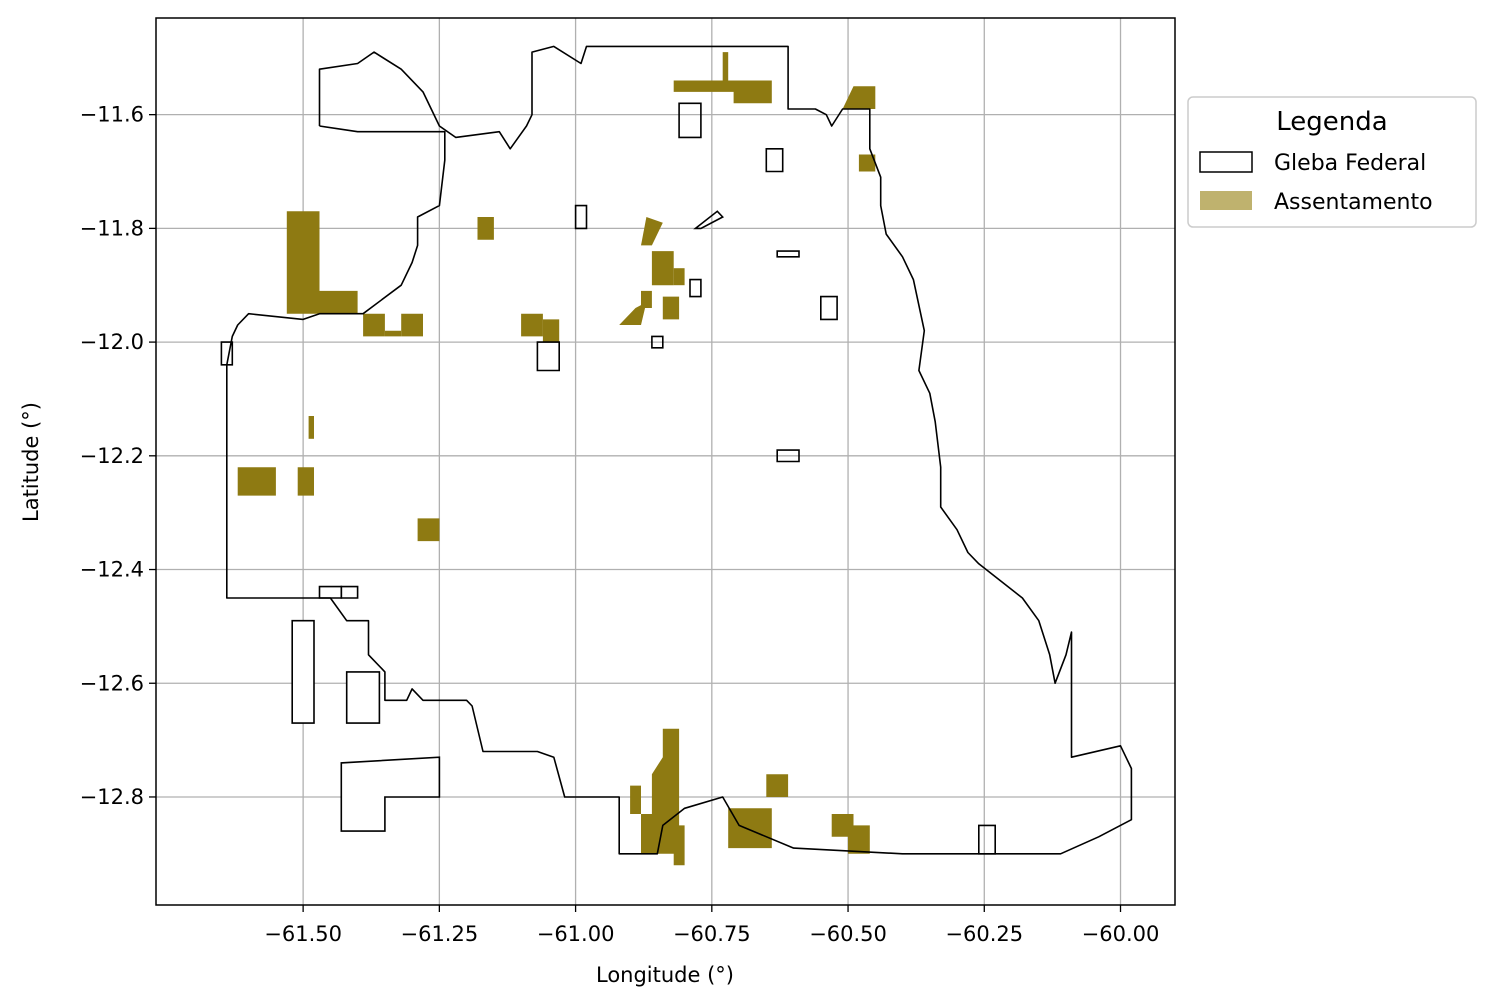  Describe the element at coordinates (576, 934) in the screenshot. I see `x-tick-label-2: −61.00` at that location.